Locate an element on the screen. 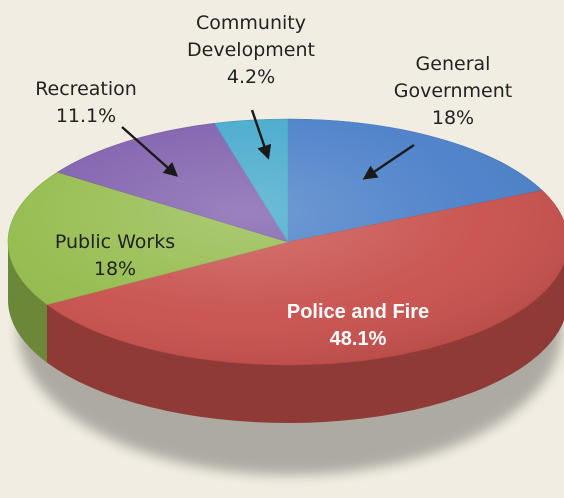 The width and height of the screenshot is (564, 498). arrow-community-development is located at coordinates (261, 134).